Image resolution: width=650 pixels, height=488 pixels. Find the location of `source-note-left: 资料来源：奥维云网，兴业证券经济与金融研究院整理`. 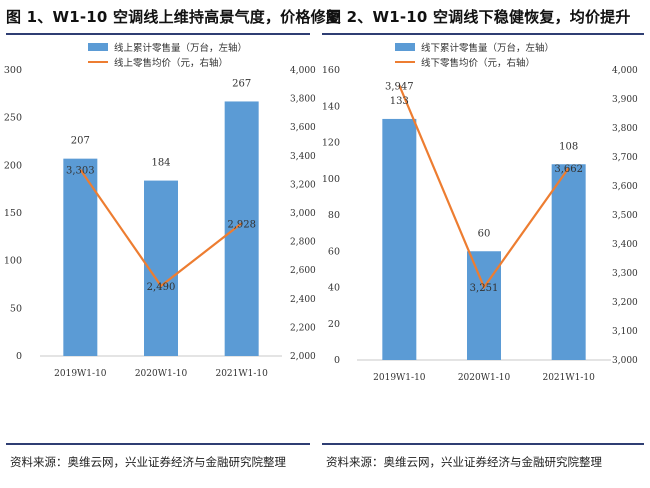

source-note-left: 资料来源：奥维云网，兴业证券经济与金融研究院整理 is located at coordinates (148, 462).